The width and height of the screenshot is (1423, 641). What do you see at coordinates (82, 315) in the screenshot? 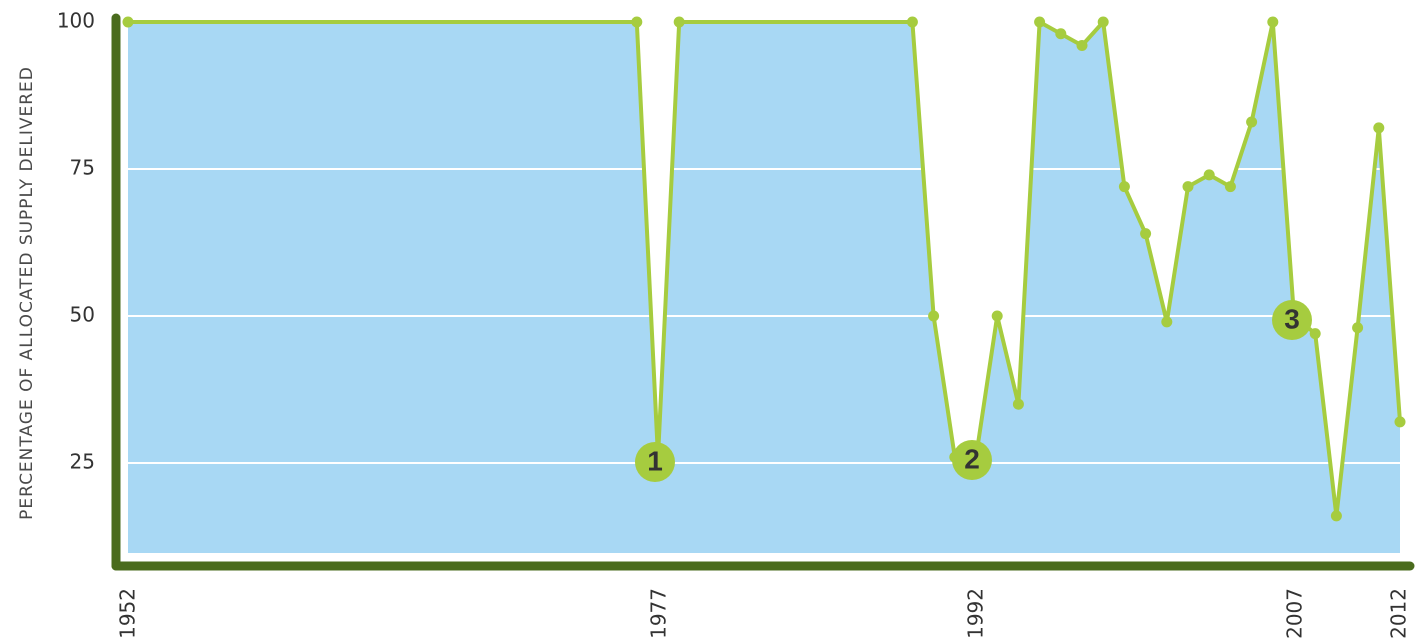
I see `y-tick-label: 50` at bounding box center [82, 315].